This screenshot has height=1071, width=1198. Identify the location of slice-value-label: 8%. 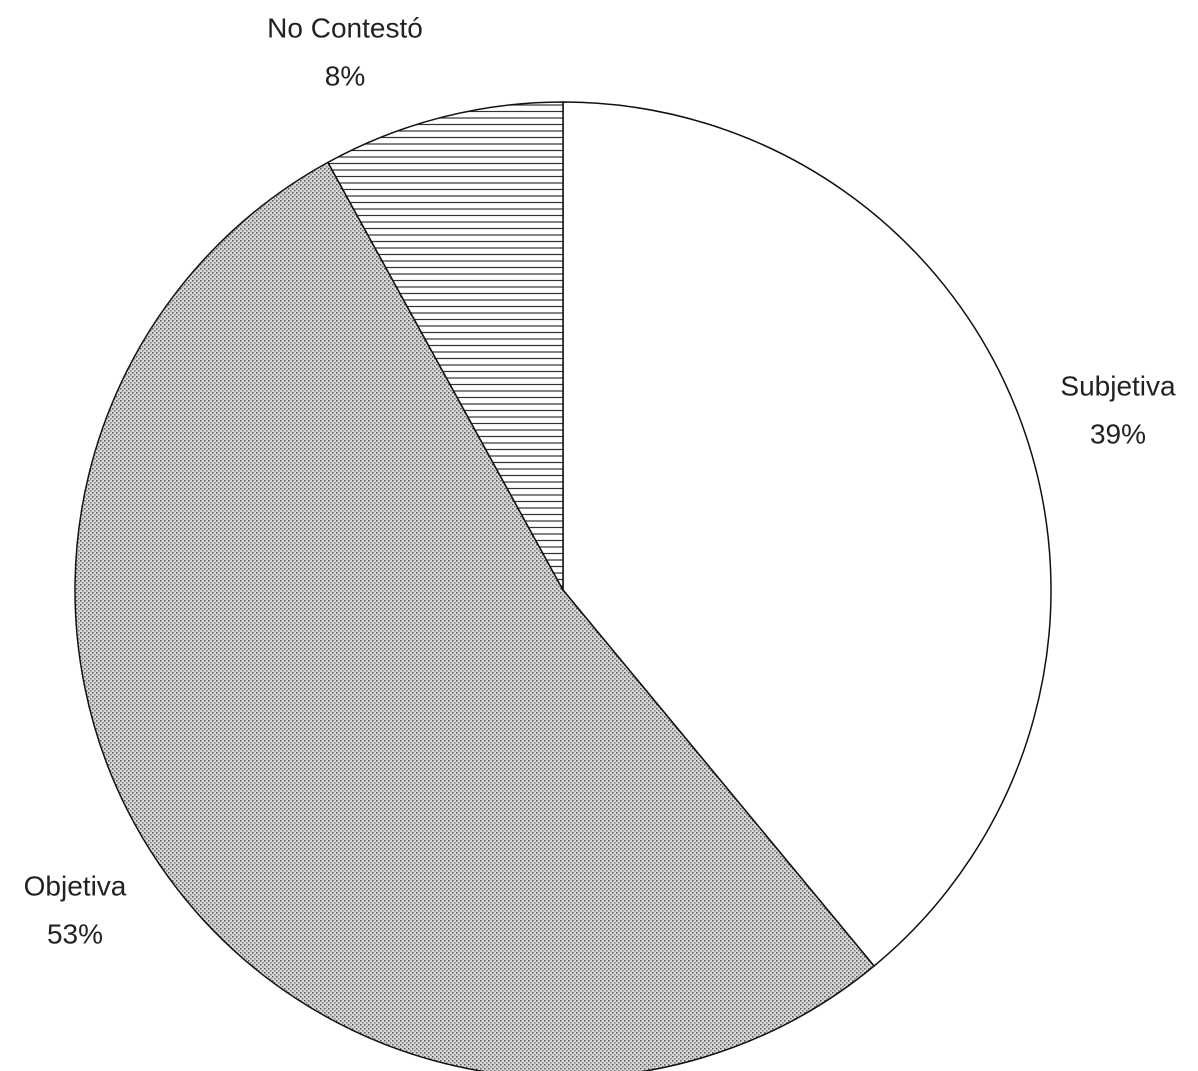
(345, 75).